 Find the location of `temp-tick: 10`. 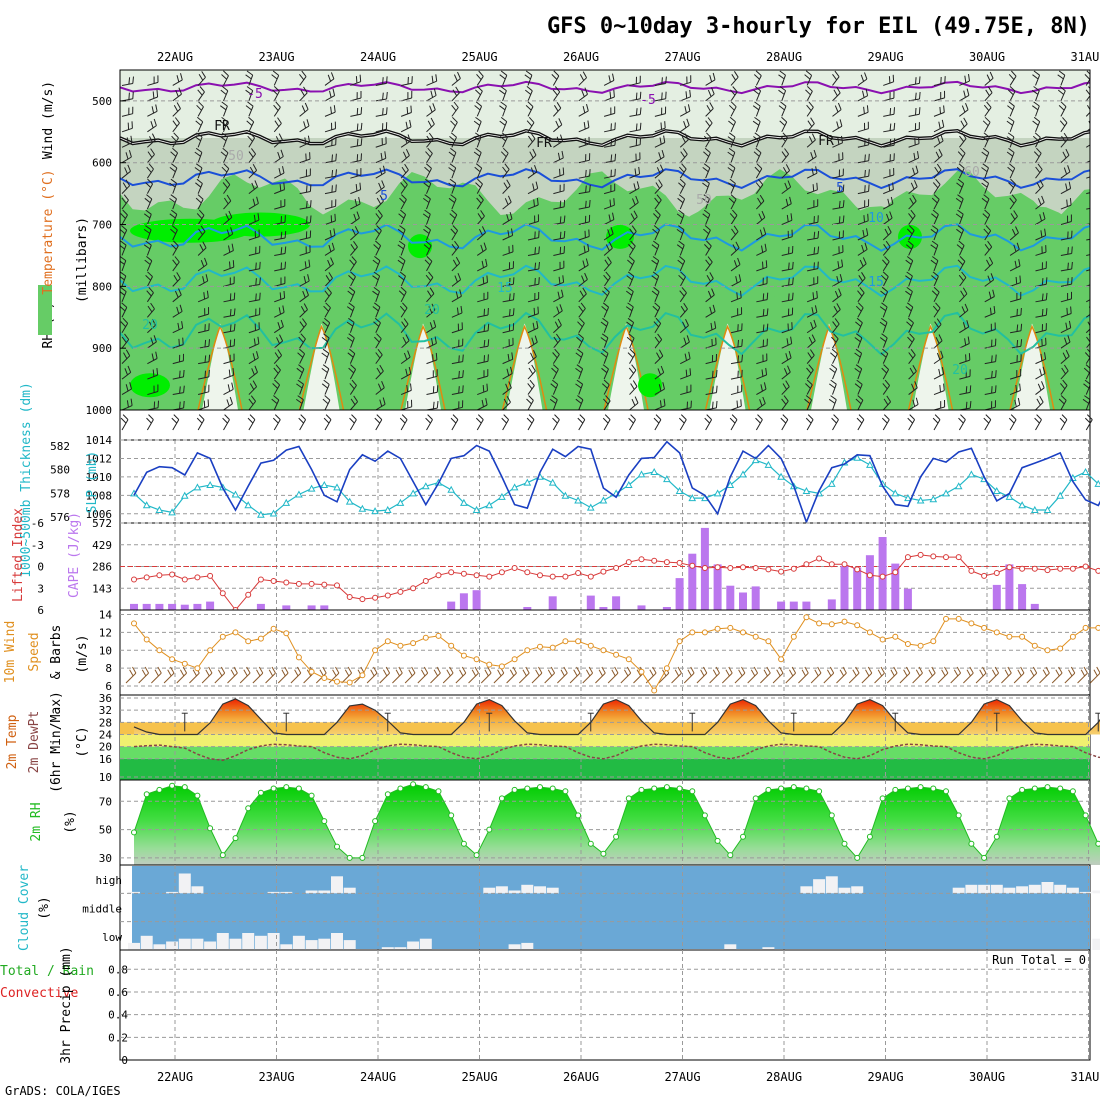

temp-tick: 10 is located at coordinates (105, 777).